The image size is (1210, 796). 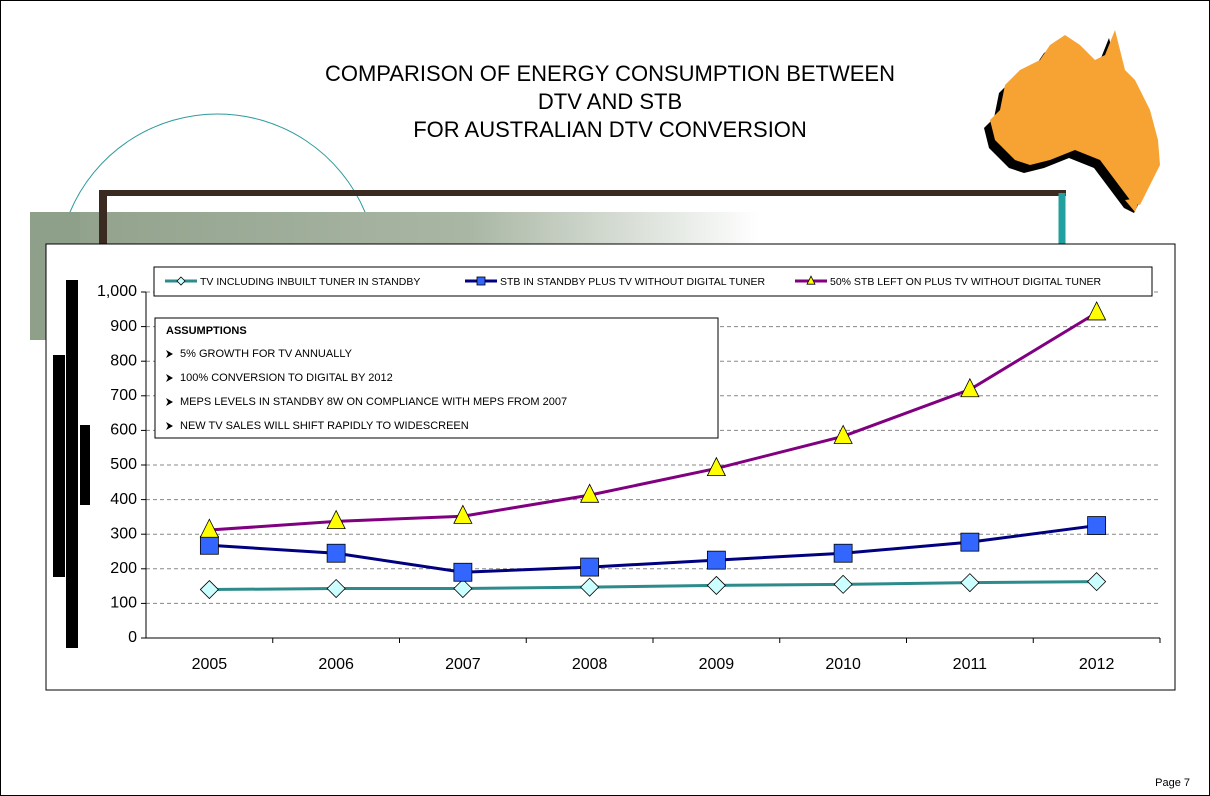 I want to click on x-tick-label: 2012, so click(x=1097, y=664).